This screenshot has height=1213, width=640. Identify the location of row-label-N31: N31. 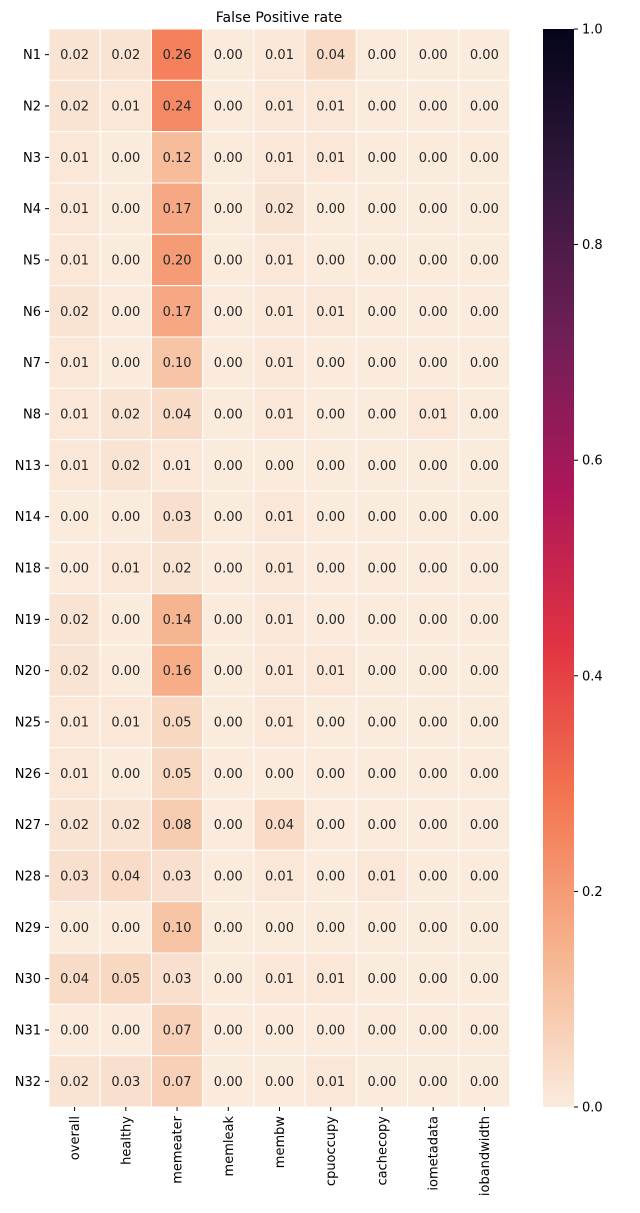
(28, 1031).